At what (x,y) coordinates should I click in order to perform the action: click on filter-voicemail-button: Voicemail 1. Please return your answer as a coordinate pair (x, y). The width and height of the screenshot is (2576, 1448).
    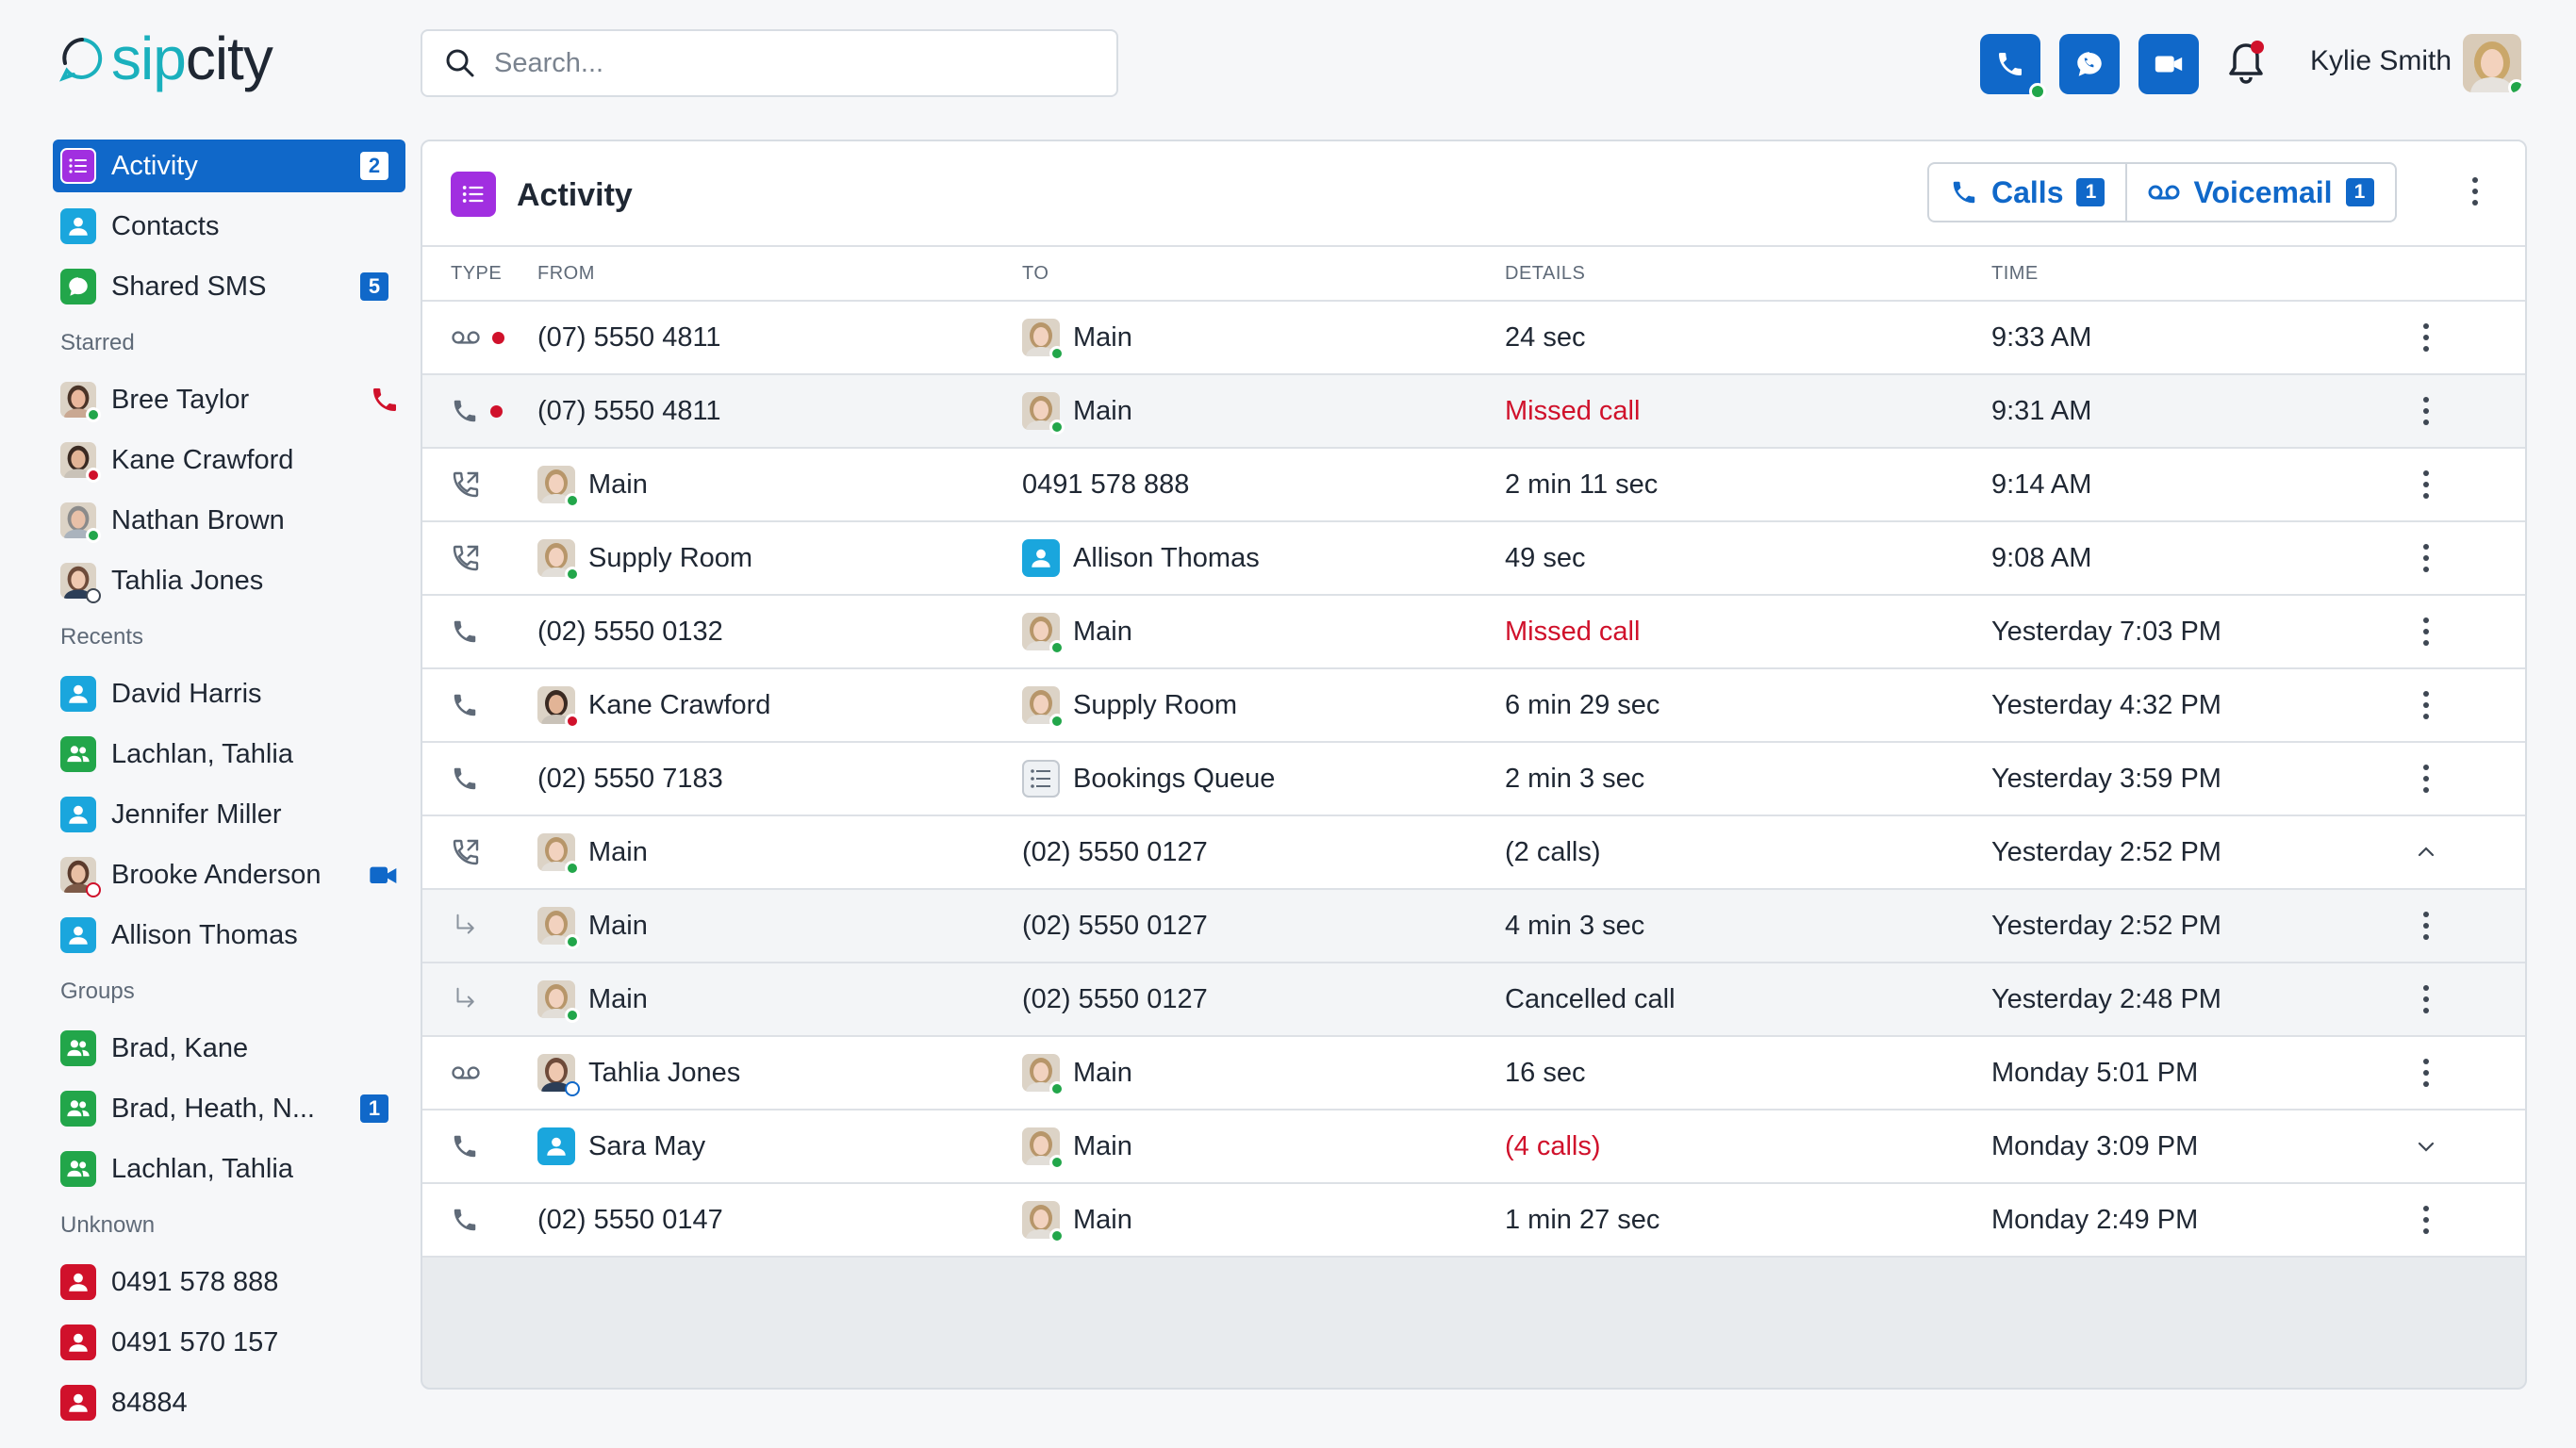
    Looking at the image, I should click on (2259, 192).